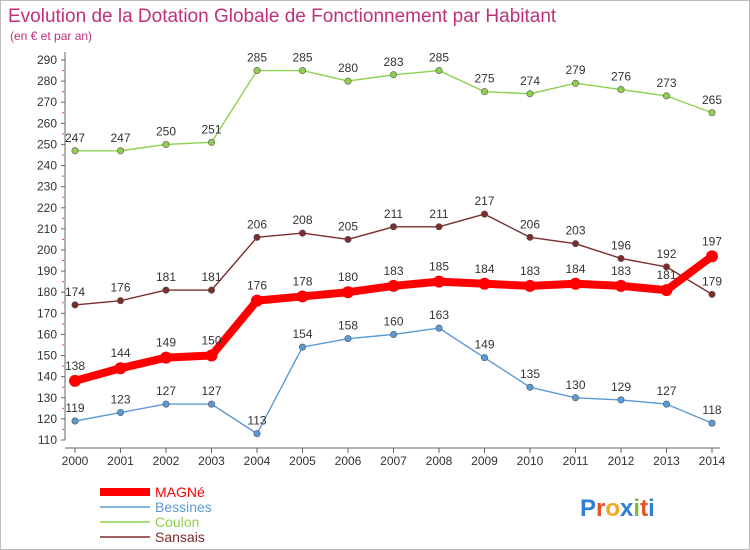 Image resolution: width=750 pixels, height=550 pixels. I want to click on legend-item-bessines: Bessines, so click(156, 507).